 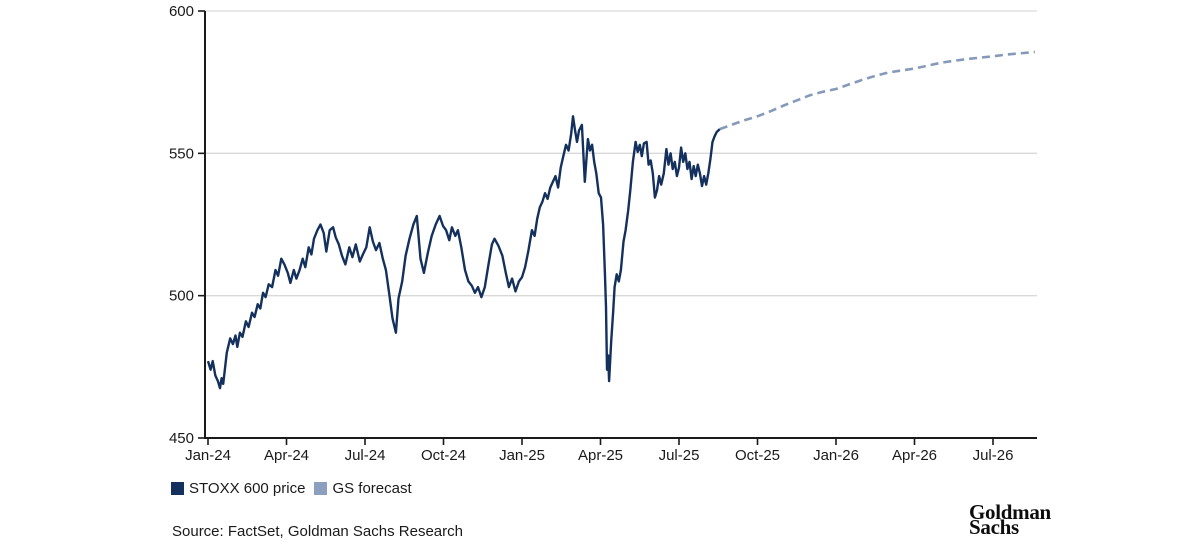 I want to click on svg-text: Jul-25, so click(x=679, y=455).